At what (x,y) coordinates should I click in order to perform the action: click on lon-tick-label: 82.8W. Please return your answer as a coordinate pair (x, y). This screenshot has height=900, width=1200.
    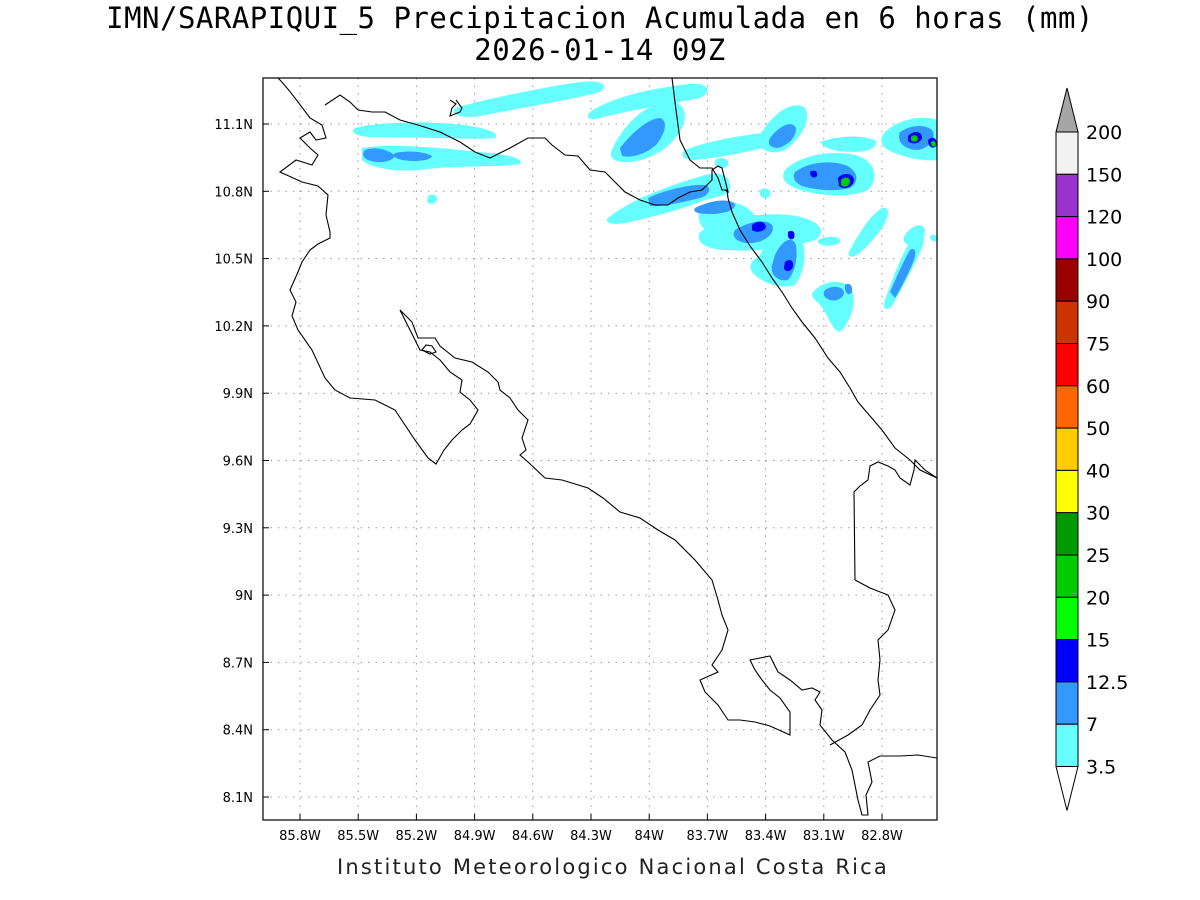
    Looking at the image, I should click on (882, 836).